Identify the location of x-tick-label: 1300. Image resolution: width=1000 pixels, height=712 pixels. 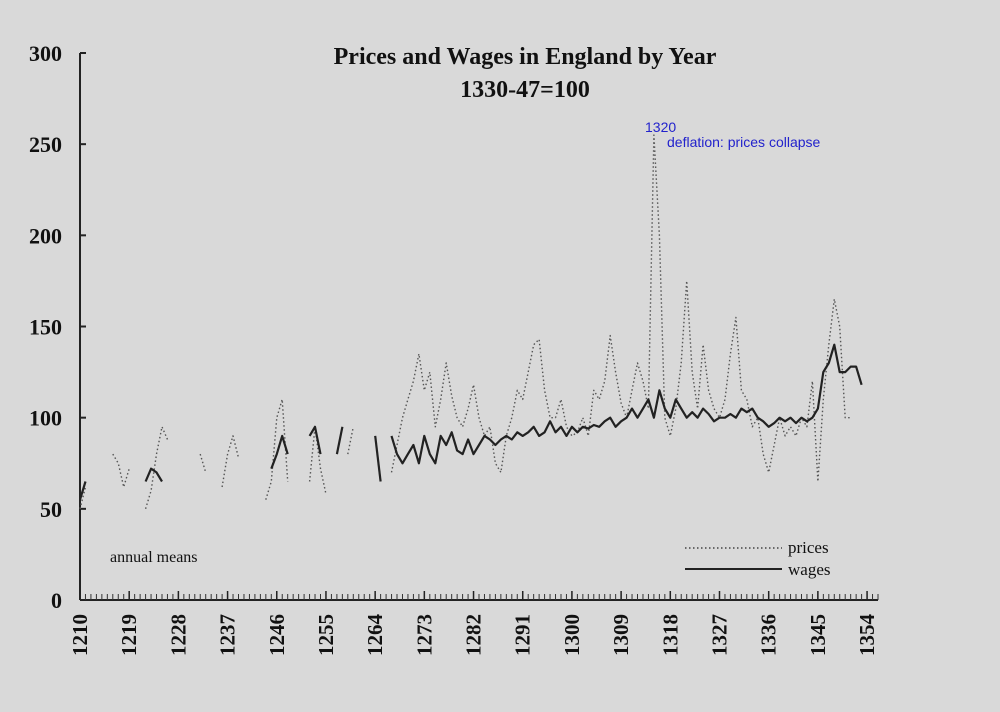
(572, 635).